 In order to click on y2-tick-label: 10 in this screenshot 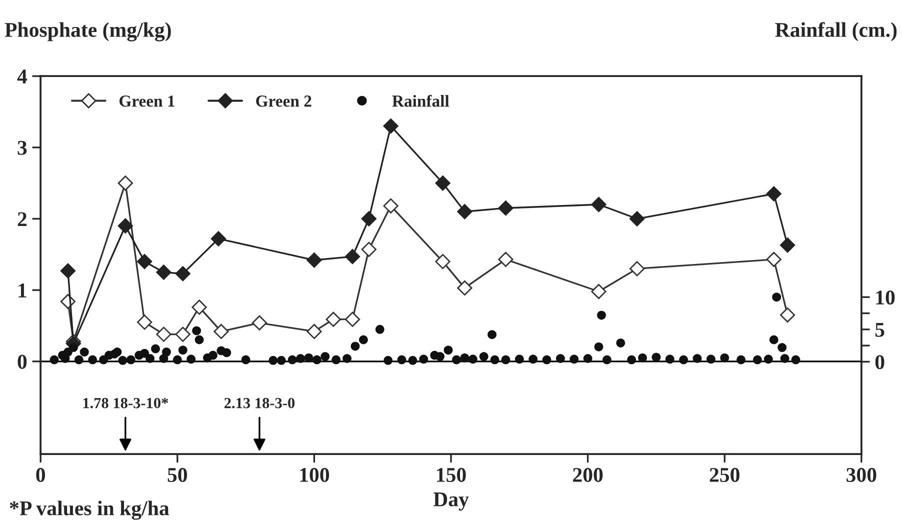, I will do `click(885, 297)`.